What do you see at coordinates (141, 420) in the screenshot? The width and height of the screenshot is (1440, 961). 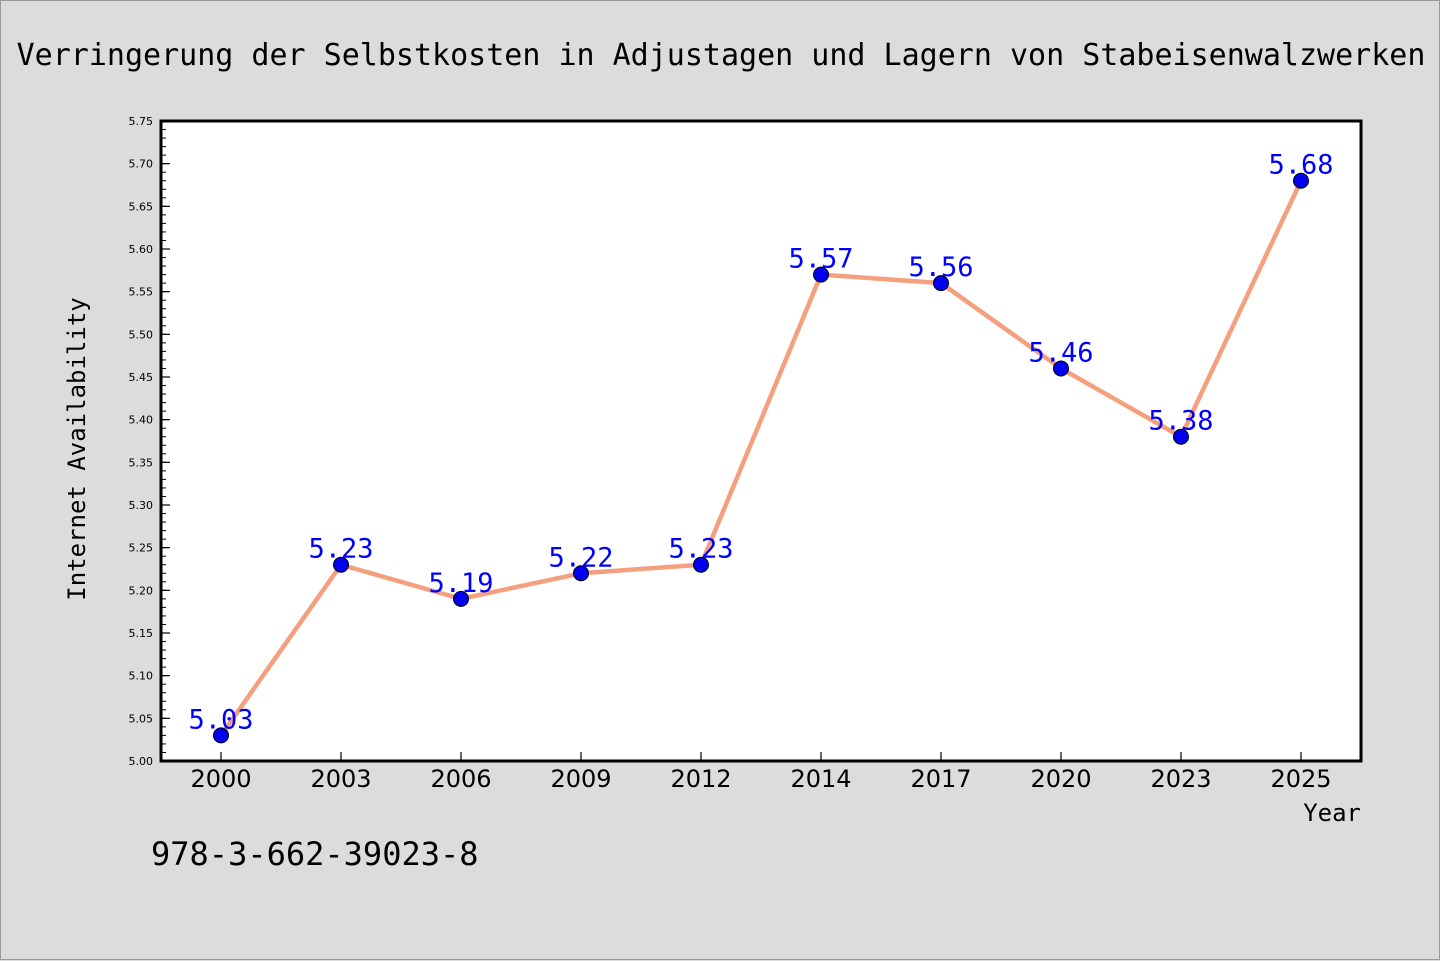 I see `y-tick-label: 5.40` at bounding box center [141, 420].